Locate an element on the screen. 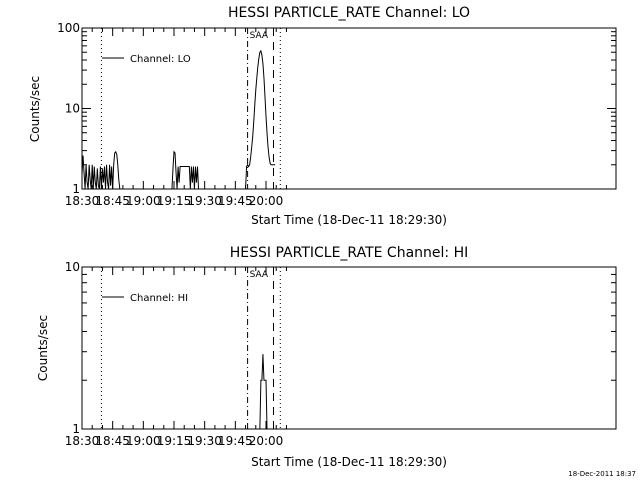 The width and height of the screenshot is (640, 480). legend-label-lo: Channel: LO is located at coordinates (160, 59).